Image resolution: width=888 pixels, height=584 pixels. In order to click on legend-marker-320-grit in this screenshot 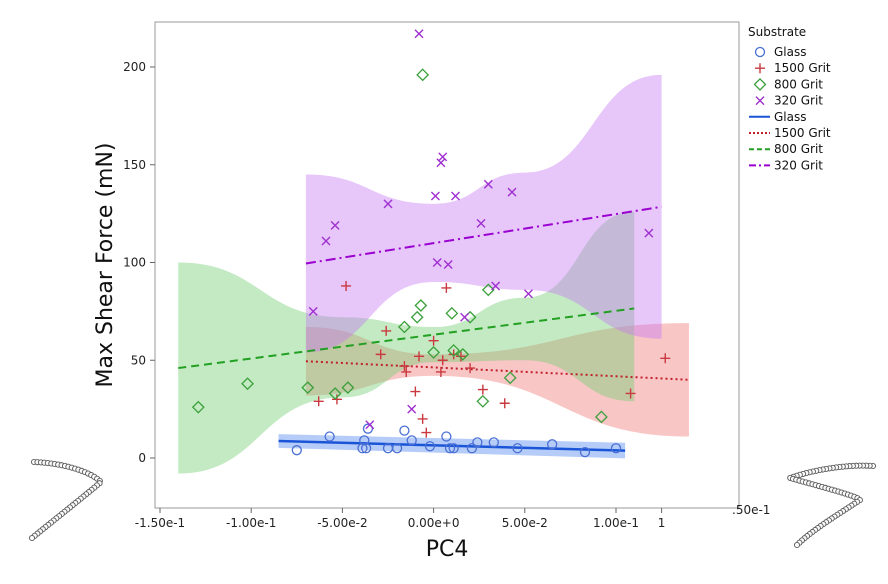, I will do `click(760, 101)`.